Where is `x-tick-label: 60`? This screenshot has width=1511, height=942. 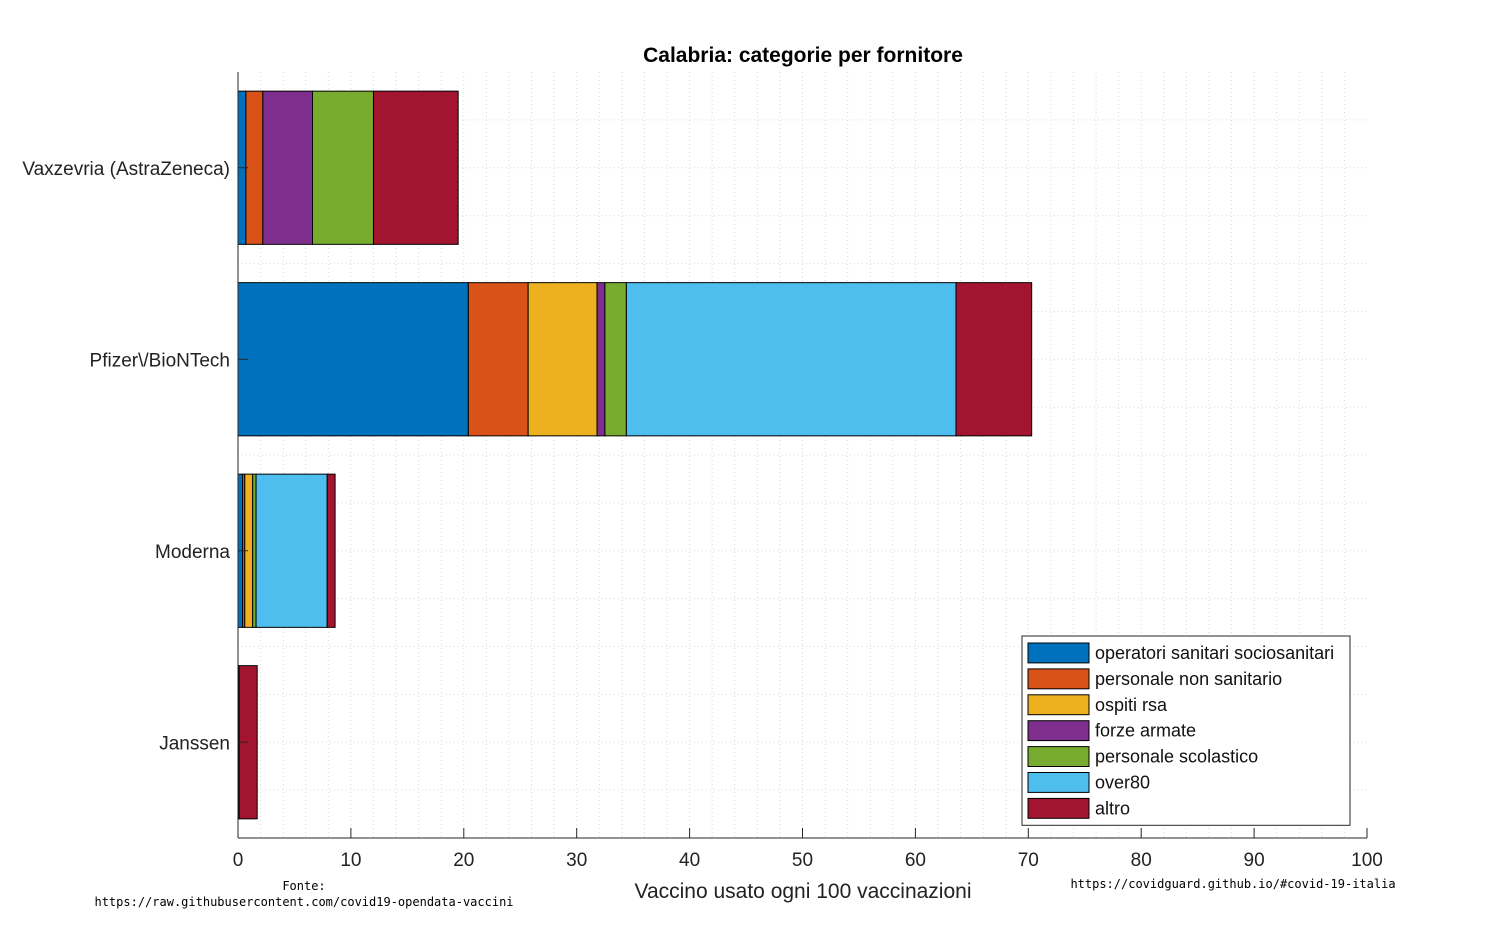
x-tick-label: 60 is located at coordinates (915, 860).